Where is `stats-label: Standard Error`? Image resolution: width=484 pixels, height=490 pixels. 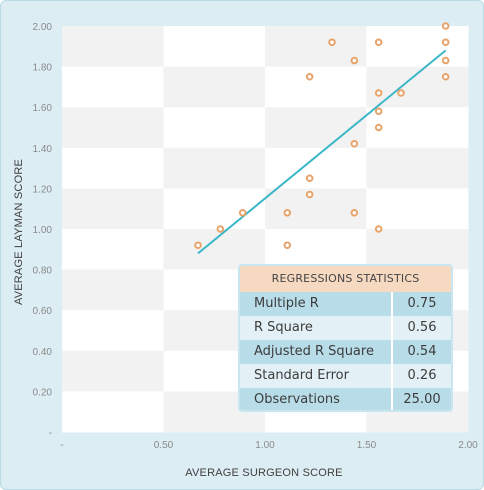 stats-label: Standard Error is located at coordinates (301, 375).